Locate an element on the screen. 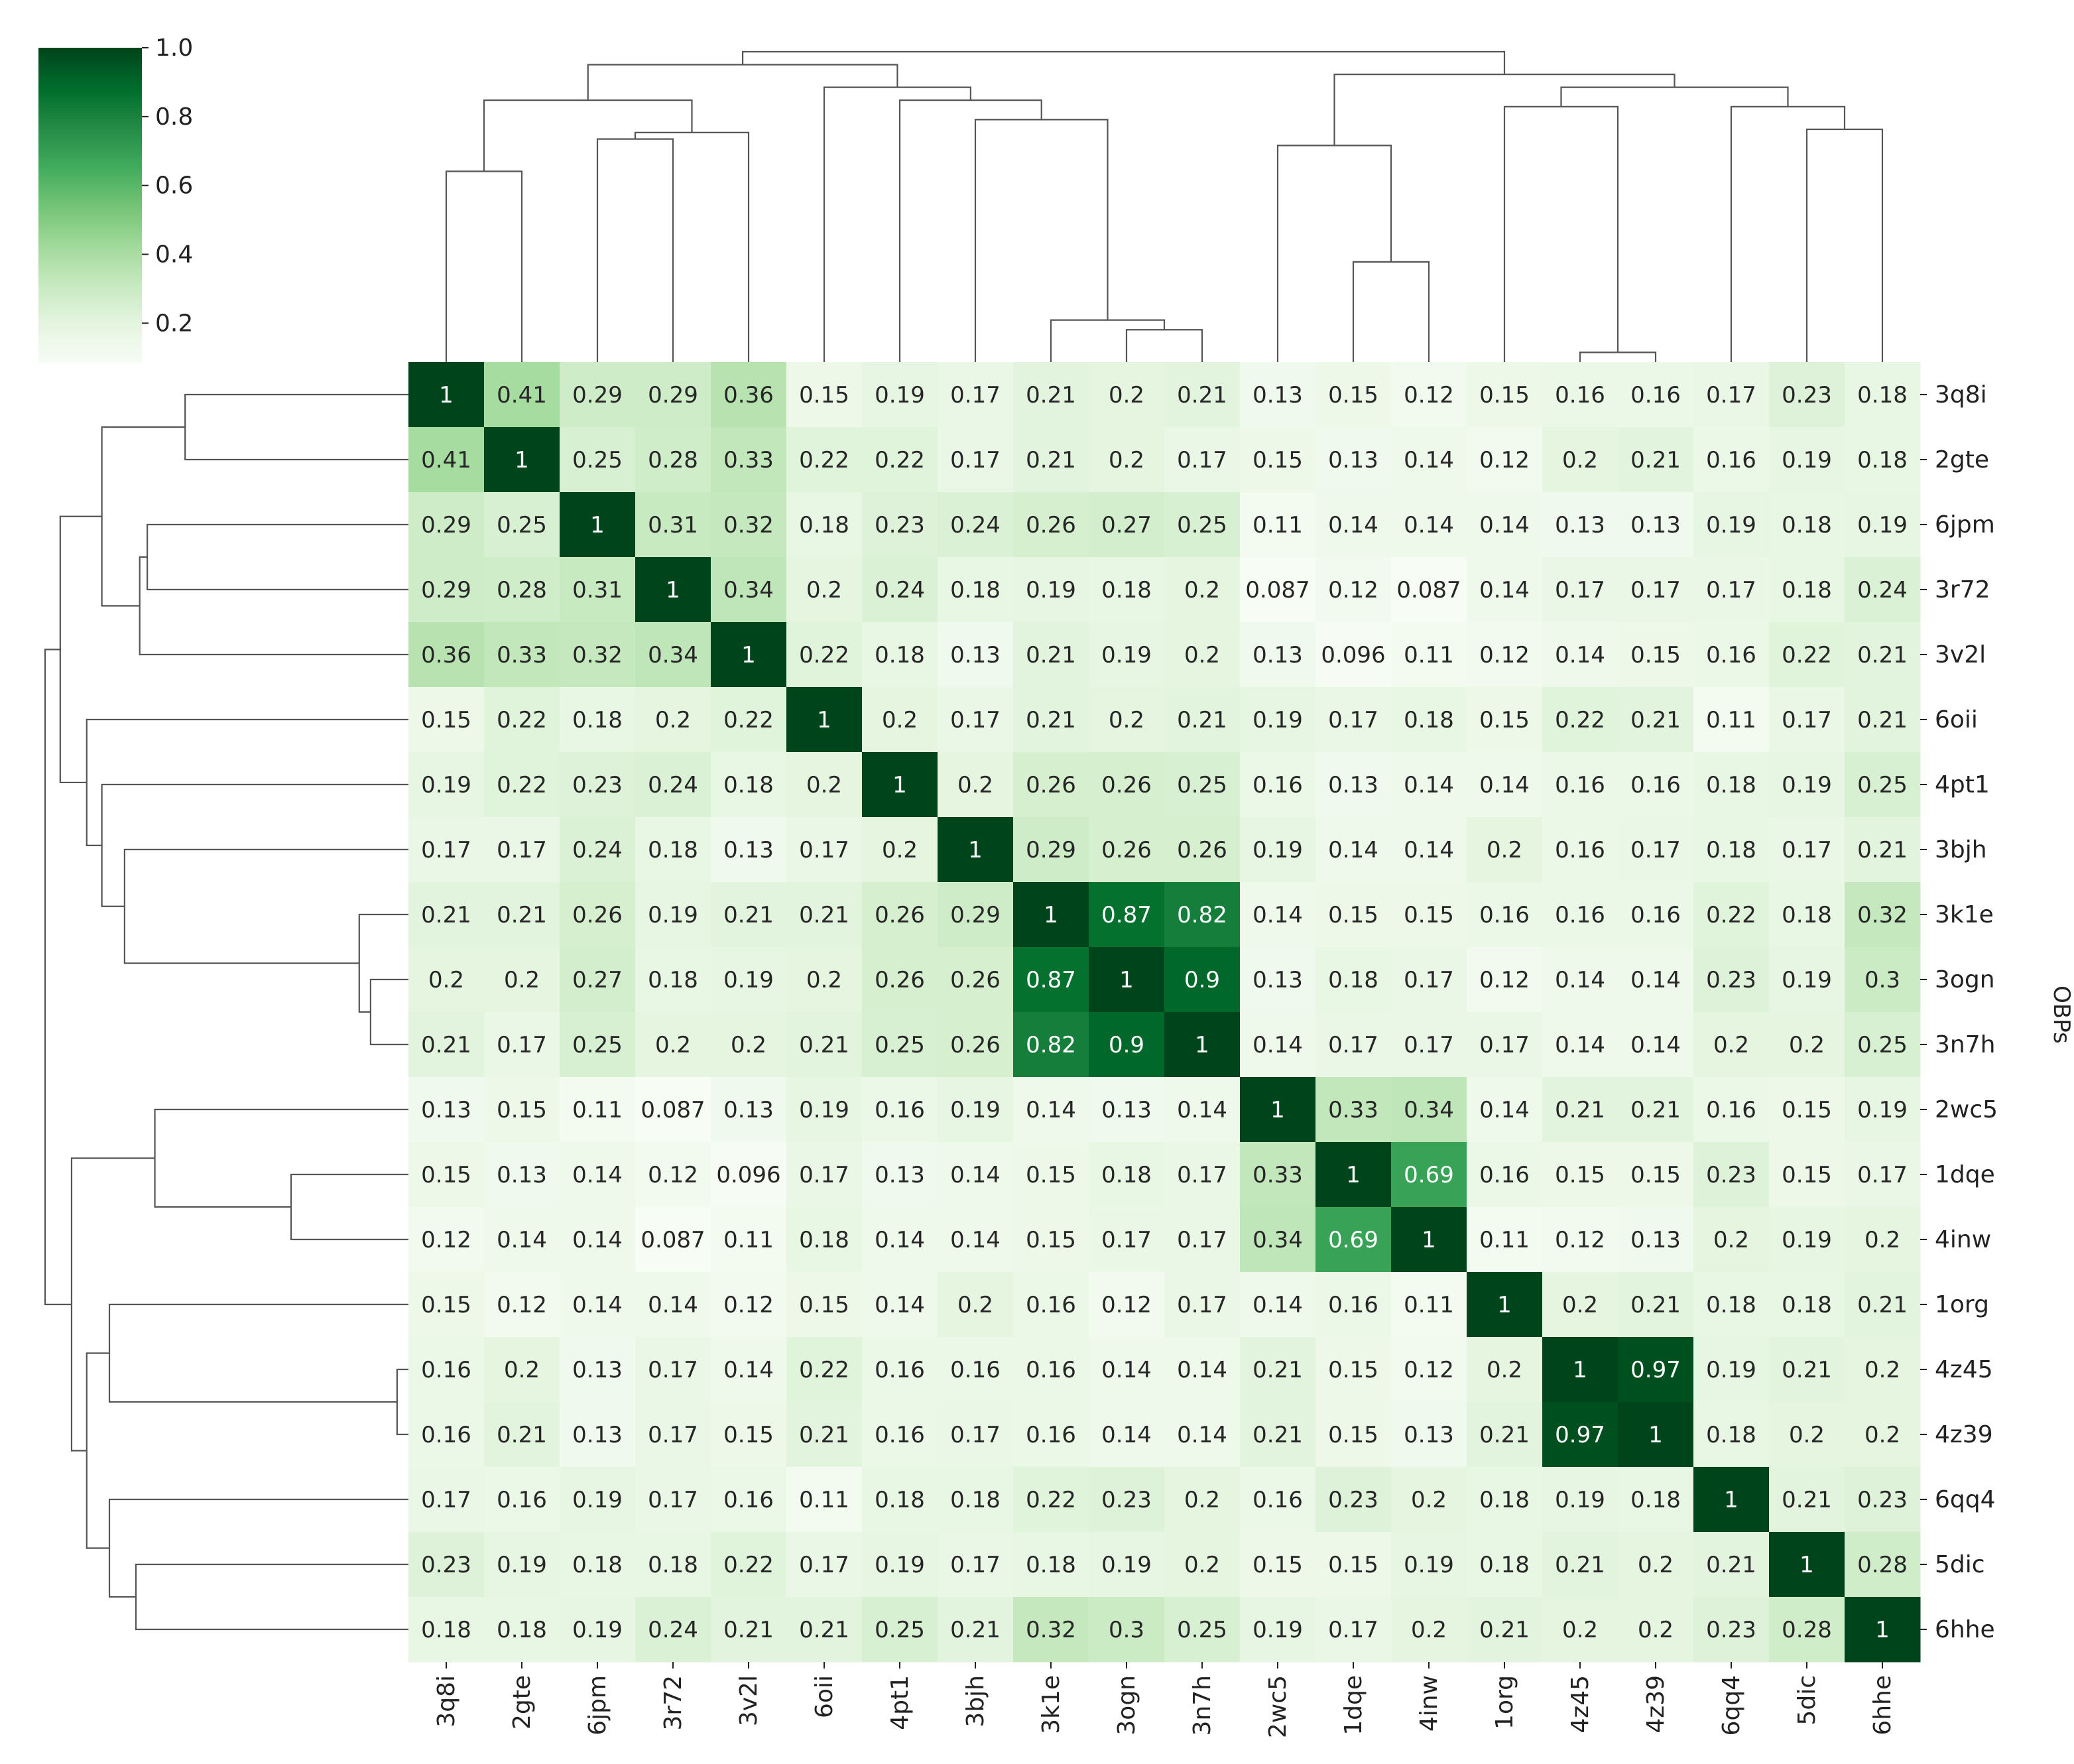 This screenshot has width=2074, height=1764. cell-value: 0.24 is located at coordinates (673, 1630).